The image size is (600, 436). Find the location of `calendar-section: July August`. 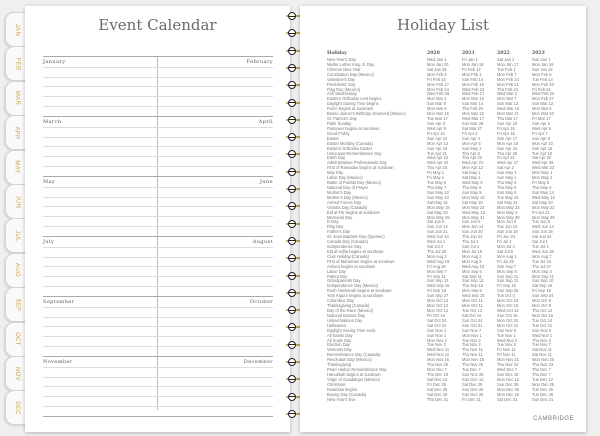

calendar-section: July August is located at coordinates (158, 266).